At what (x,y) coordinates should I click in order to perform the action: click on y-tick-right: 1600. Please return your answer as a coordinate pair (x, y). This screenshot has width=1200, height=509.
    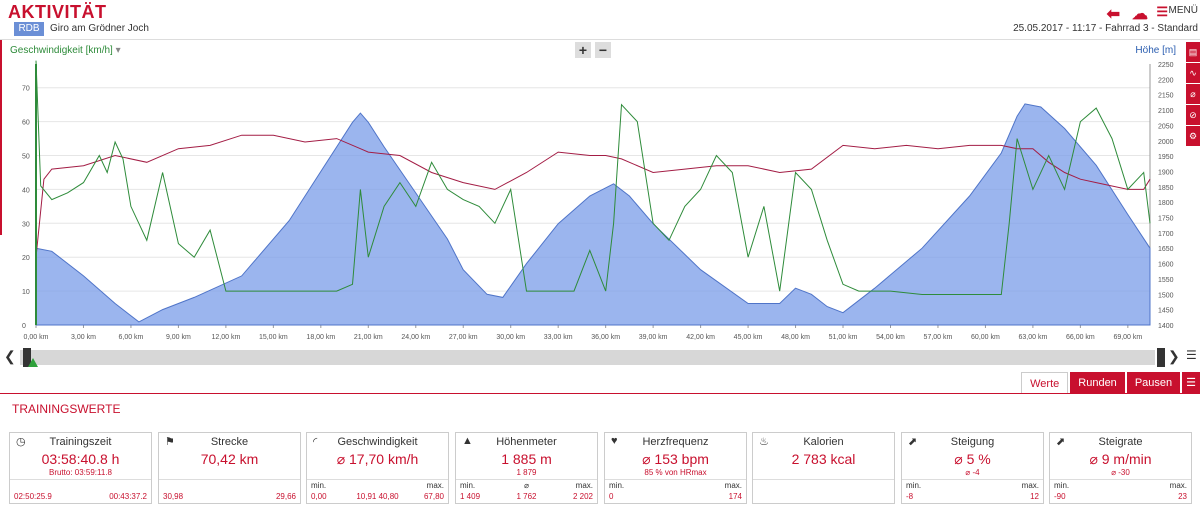
    Looking at the image, I should click on (1166, 265).